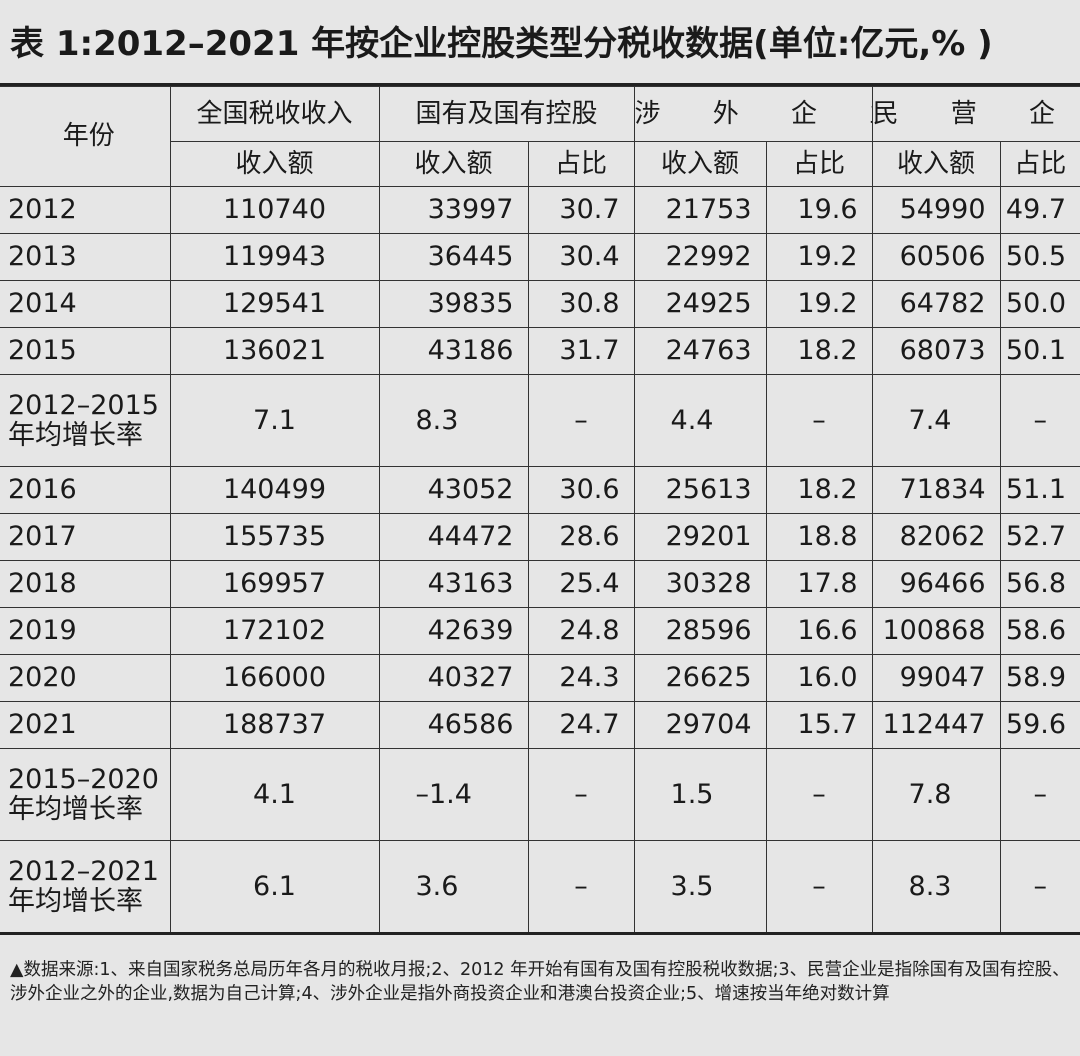 The height and width of the screenshot is (1056, 1080). Describe the element at coordinates (581, 631) in the screenshot. I see `cell-state-share: 24.8` at that location.